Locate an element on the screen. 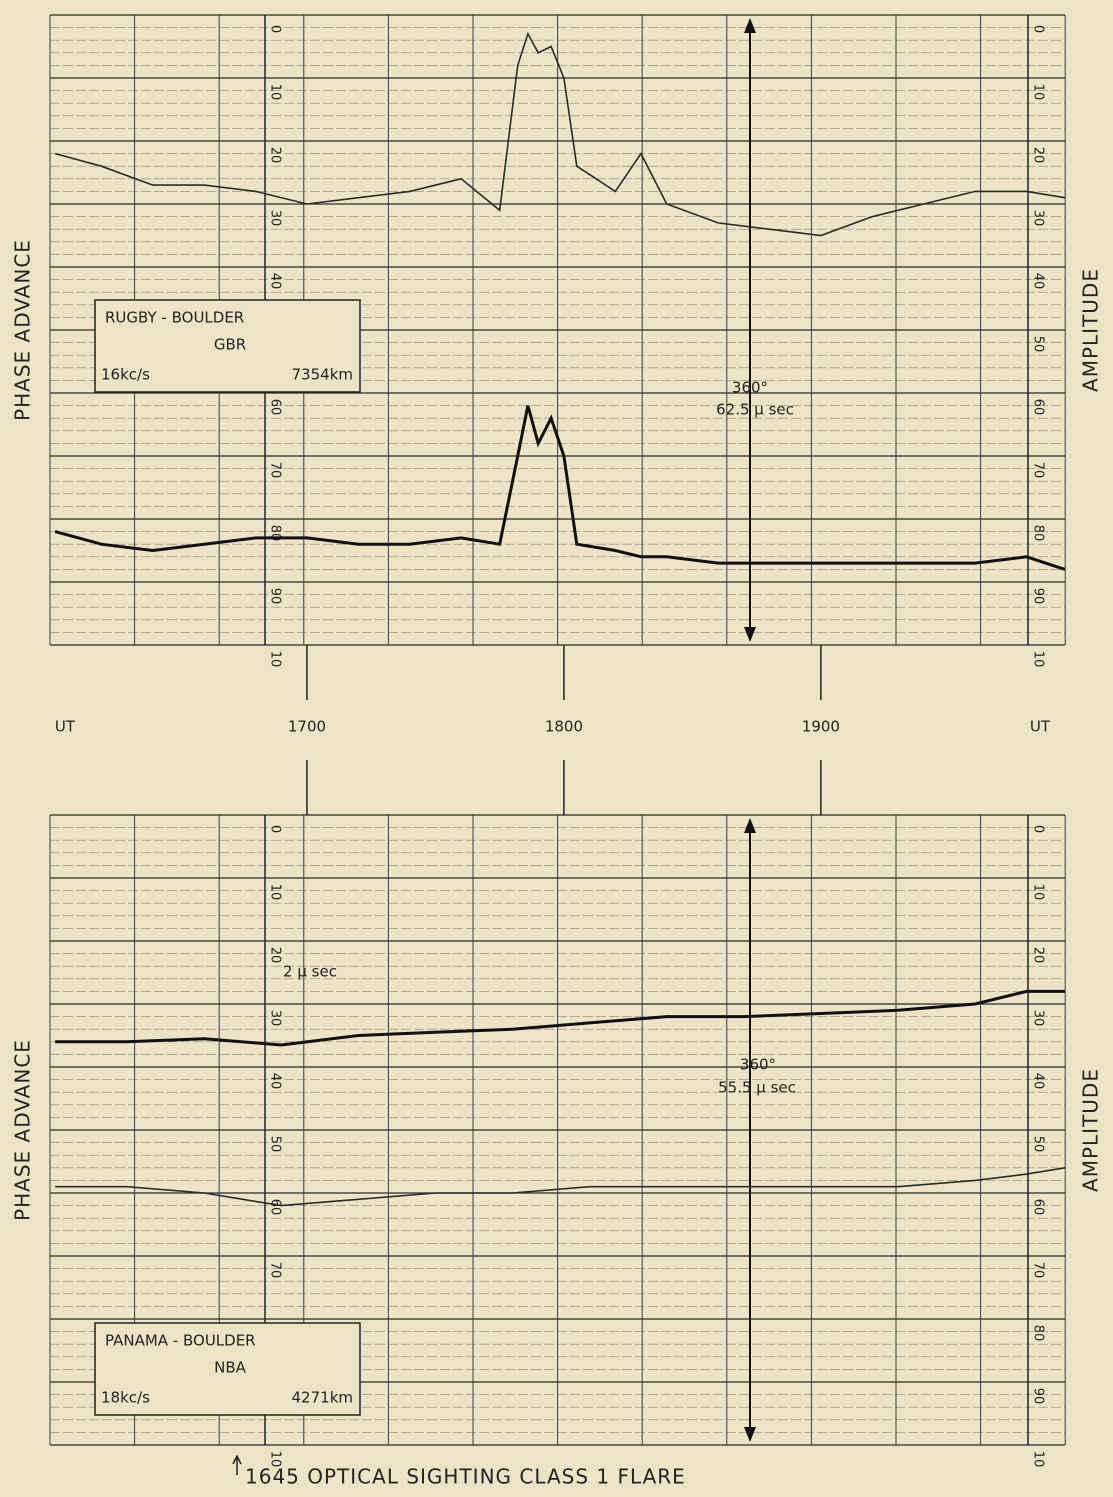  annotation: 62.5 μ sec is located at coordinates (755, 410).